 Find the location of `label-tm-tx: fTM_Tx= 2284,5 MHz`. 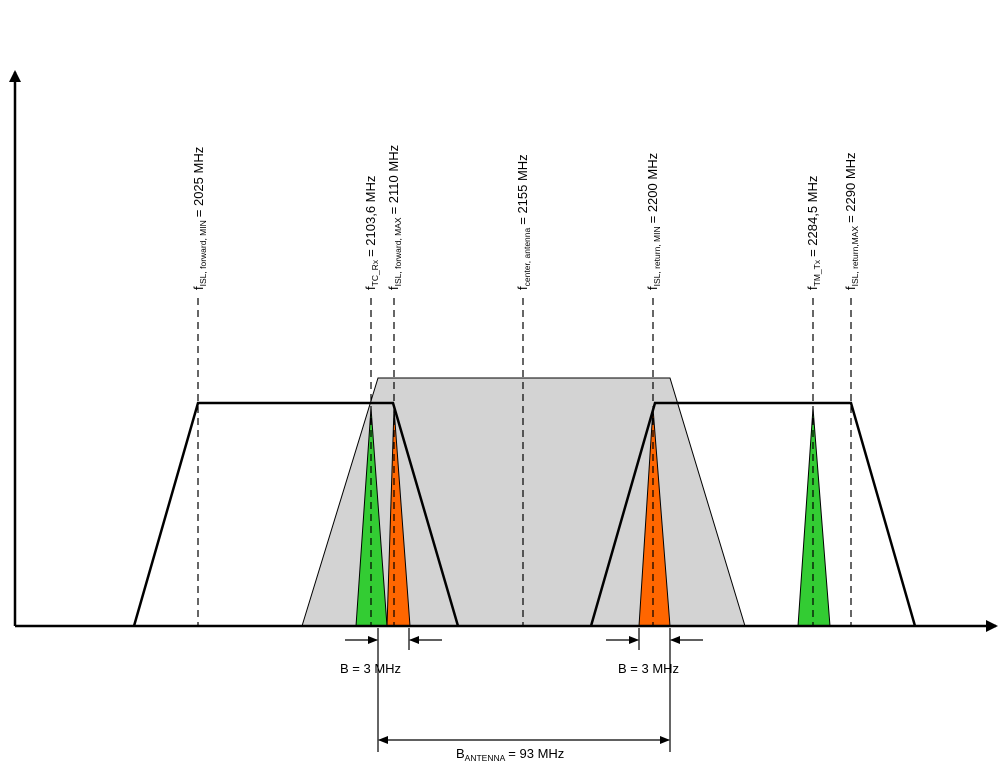

label-tm-tx: fTM_Tx= 2284,5 MHz is located at coordinates (813, 233).